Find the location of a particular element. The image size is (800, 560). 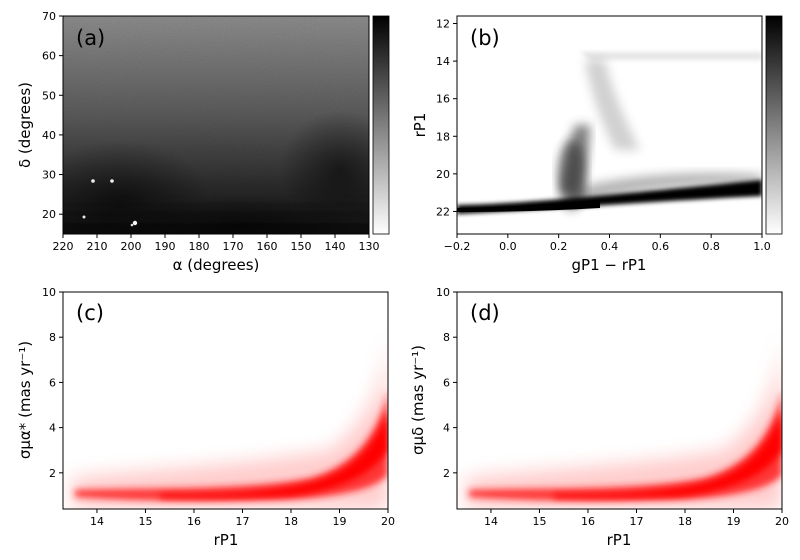

panel-a-xtick-label: 140 is located at coordinates (335, 246).